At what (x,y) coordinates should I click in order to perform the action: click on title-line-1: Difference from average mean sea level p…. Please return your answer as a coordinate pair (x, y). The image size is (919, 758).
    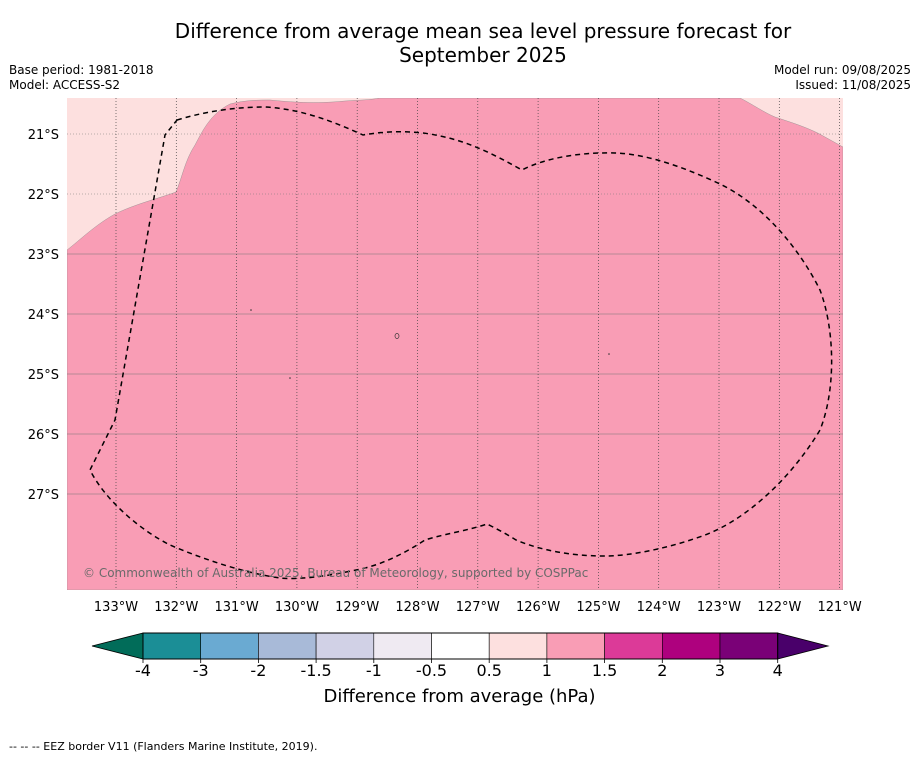
    Looking at the image, I should click on (483, 31).